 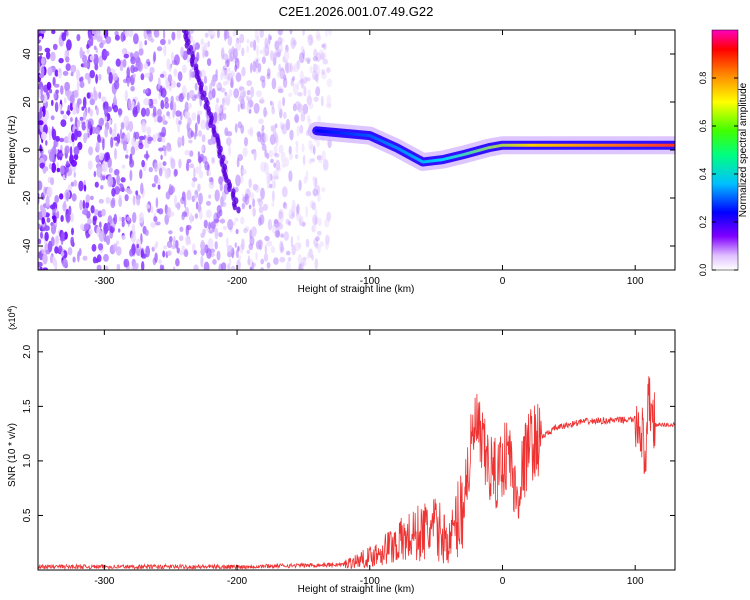 I want to click on colorbar-gradient, so click(x=725, y=150).